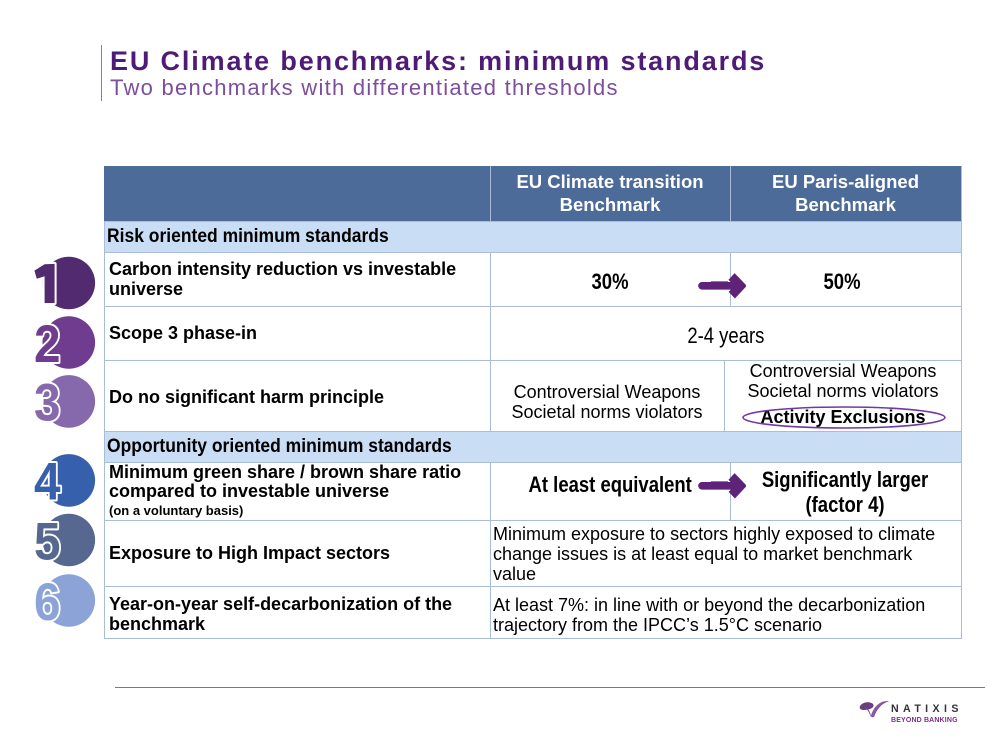 Image resolution: width=987 pixels, height=737 pixels. What do you see at coordinates (47, 541) in the screenshot?
I see `svg-text: 5` at bounding box center [47, 541].